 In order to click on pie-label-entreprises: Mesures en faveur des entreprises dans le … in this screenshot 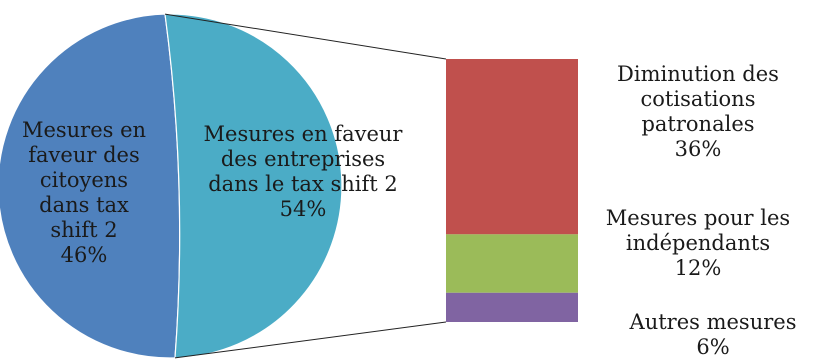, I will do `click(304, 171)`.